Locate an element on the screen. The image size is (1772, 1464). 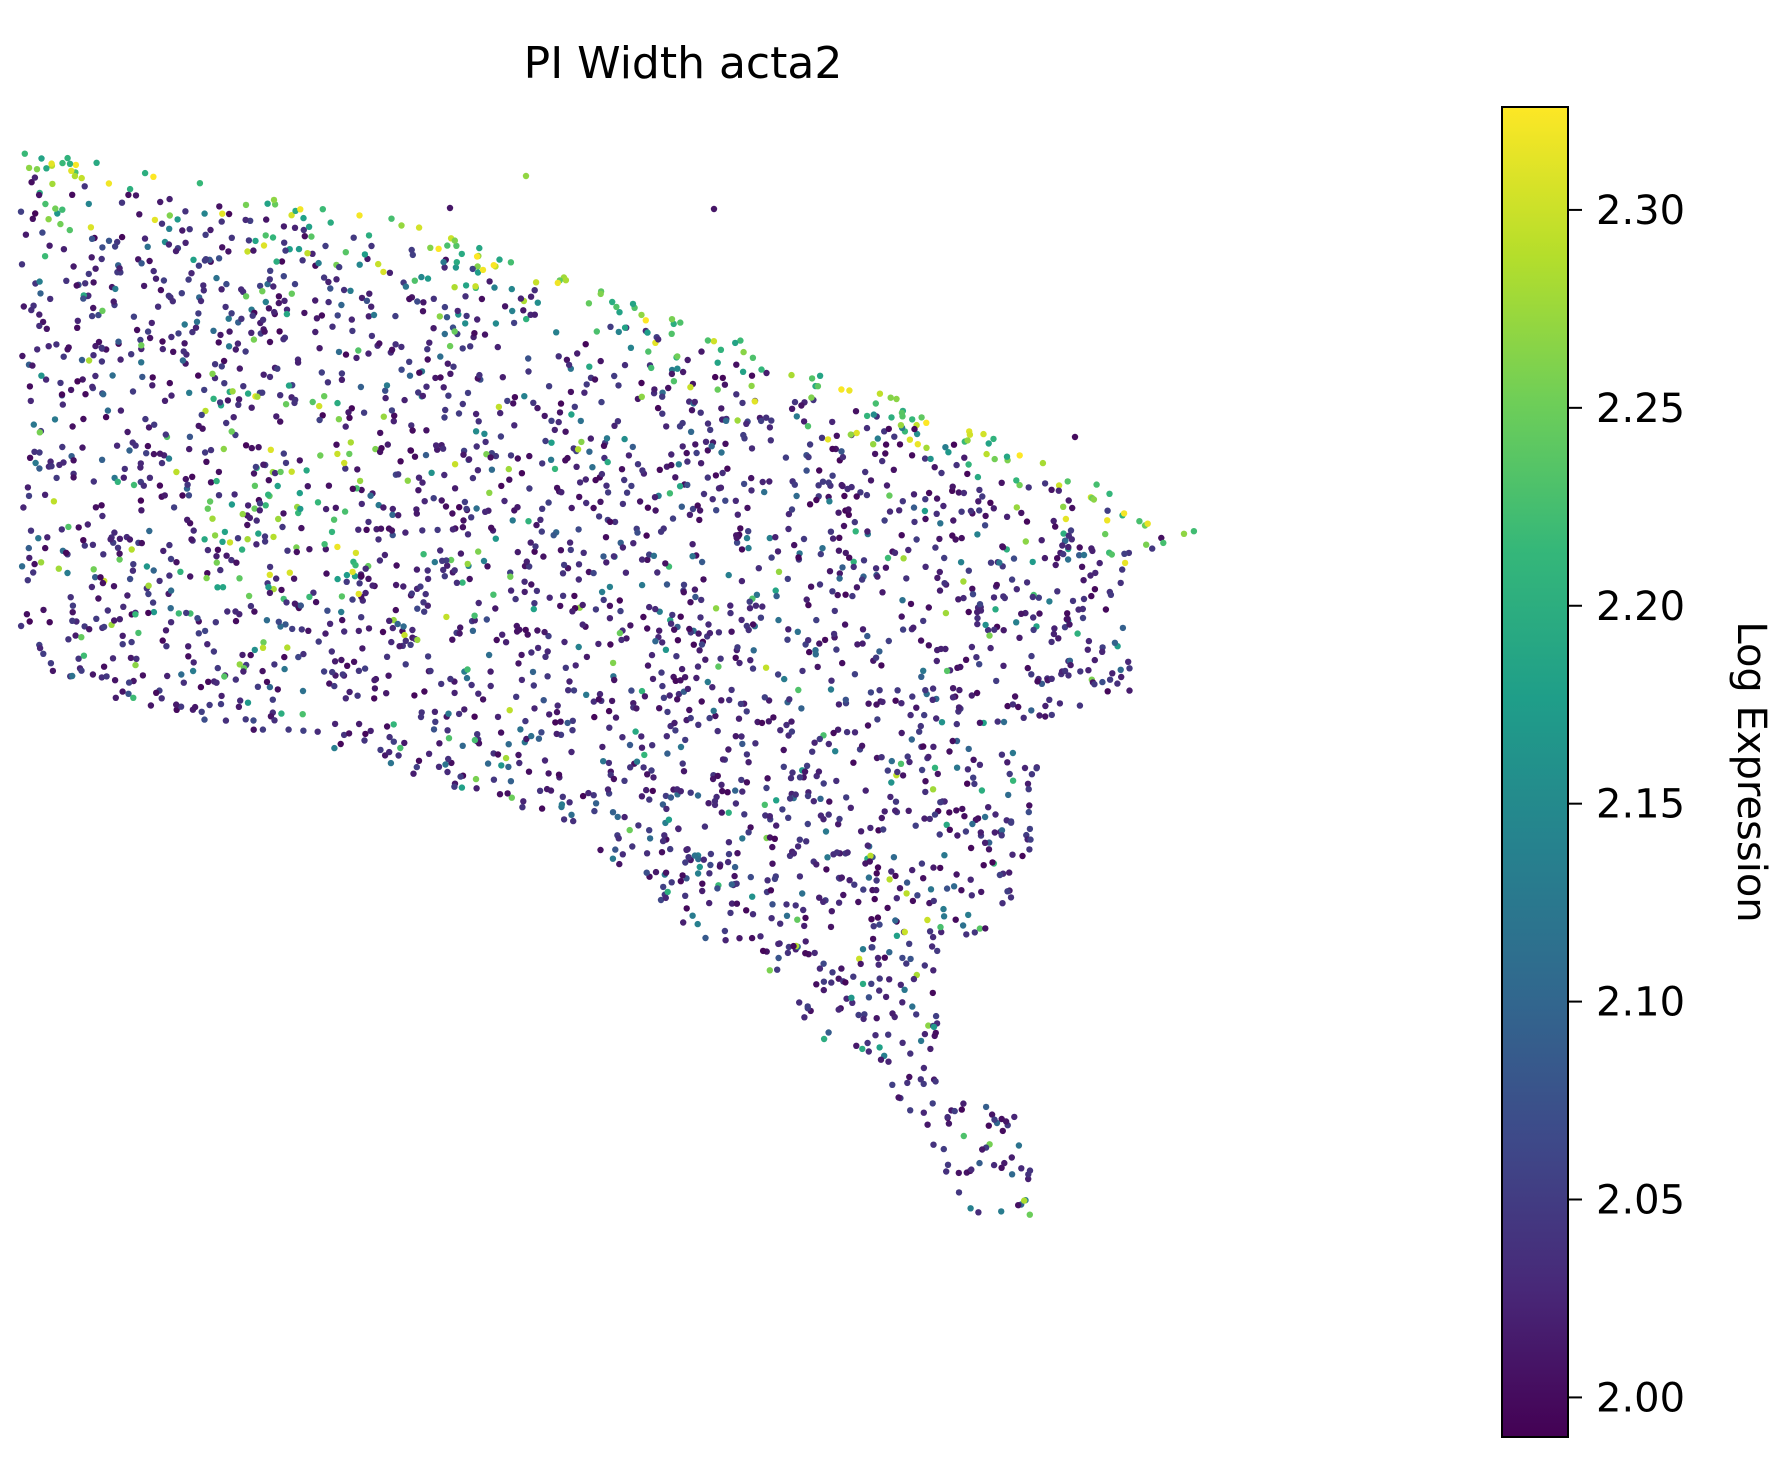
colorbar-tick-label: 2.25 is located at coordinates (1640, 409).